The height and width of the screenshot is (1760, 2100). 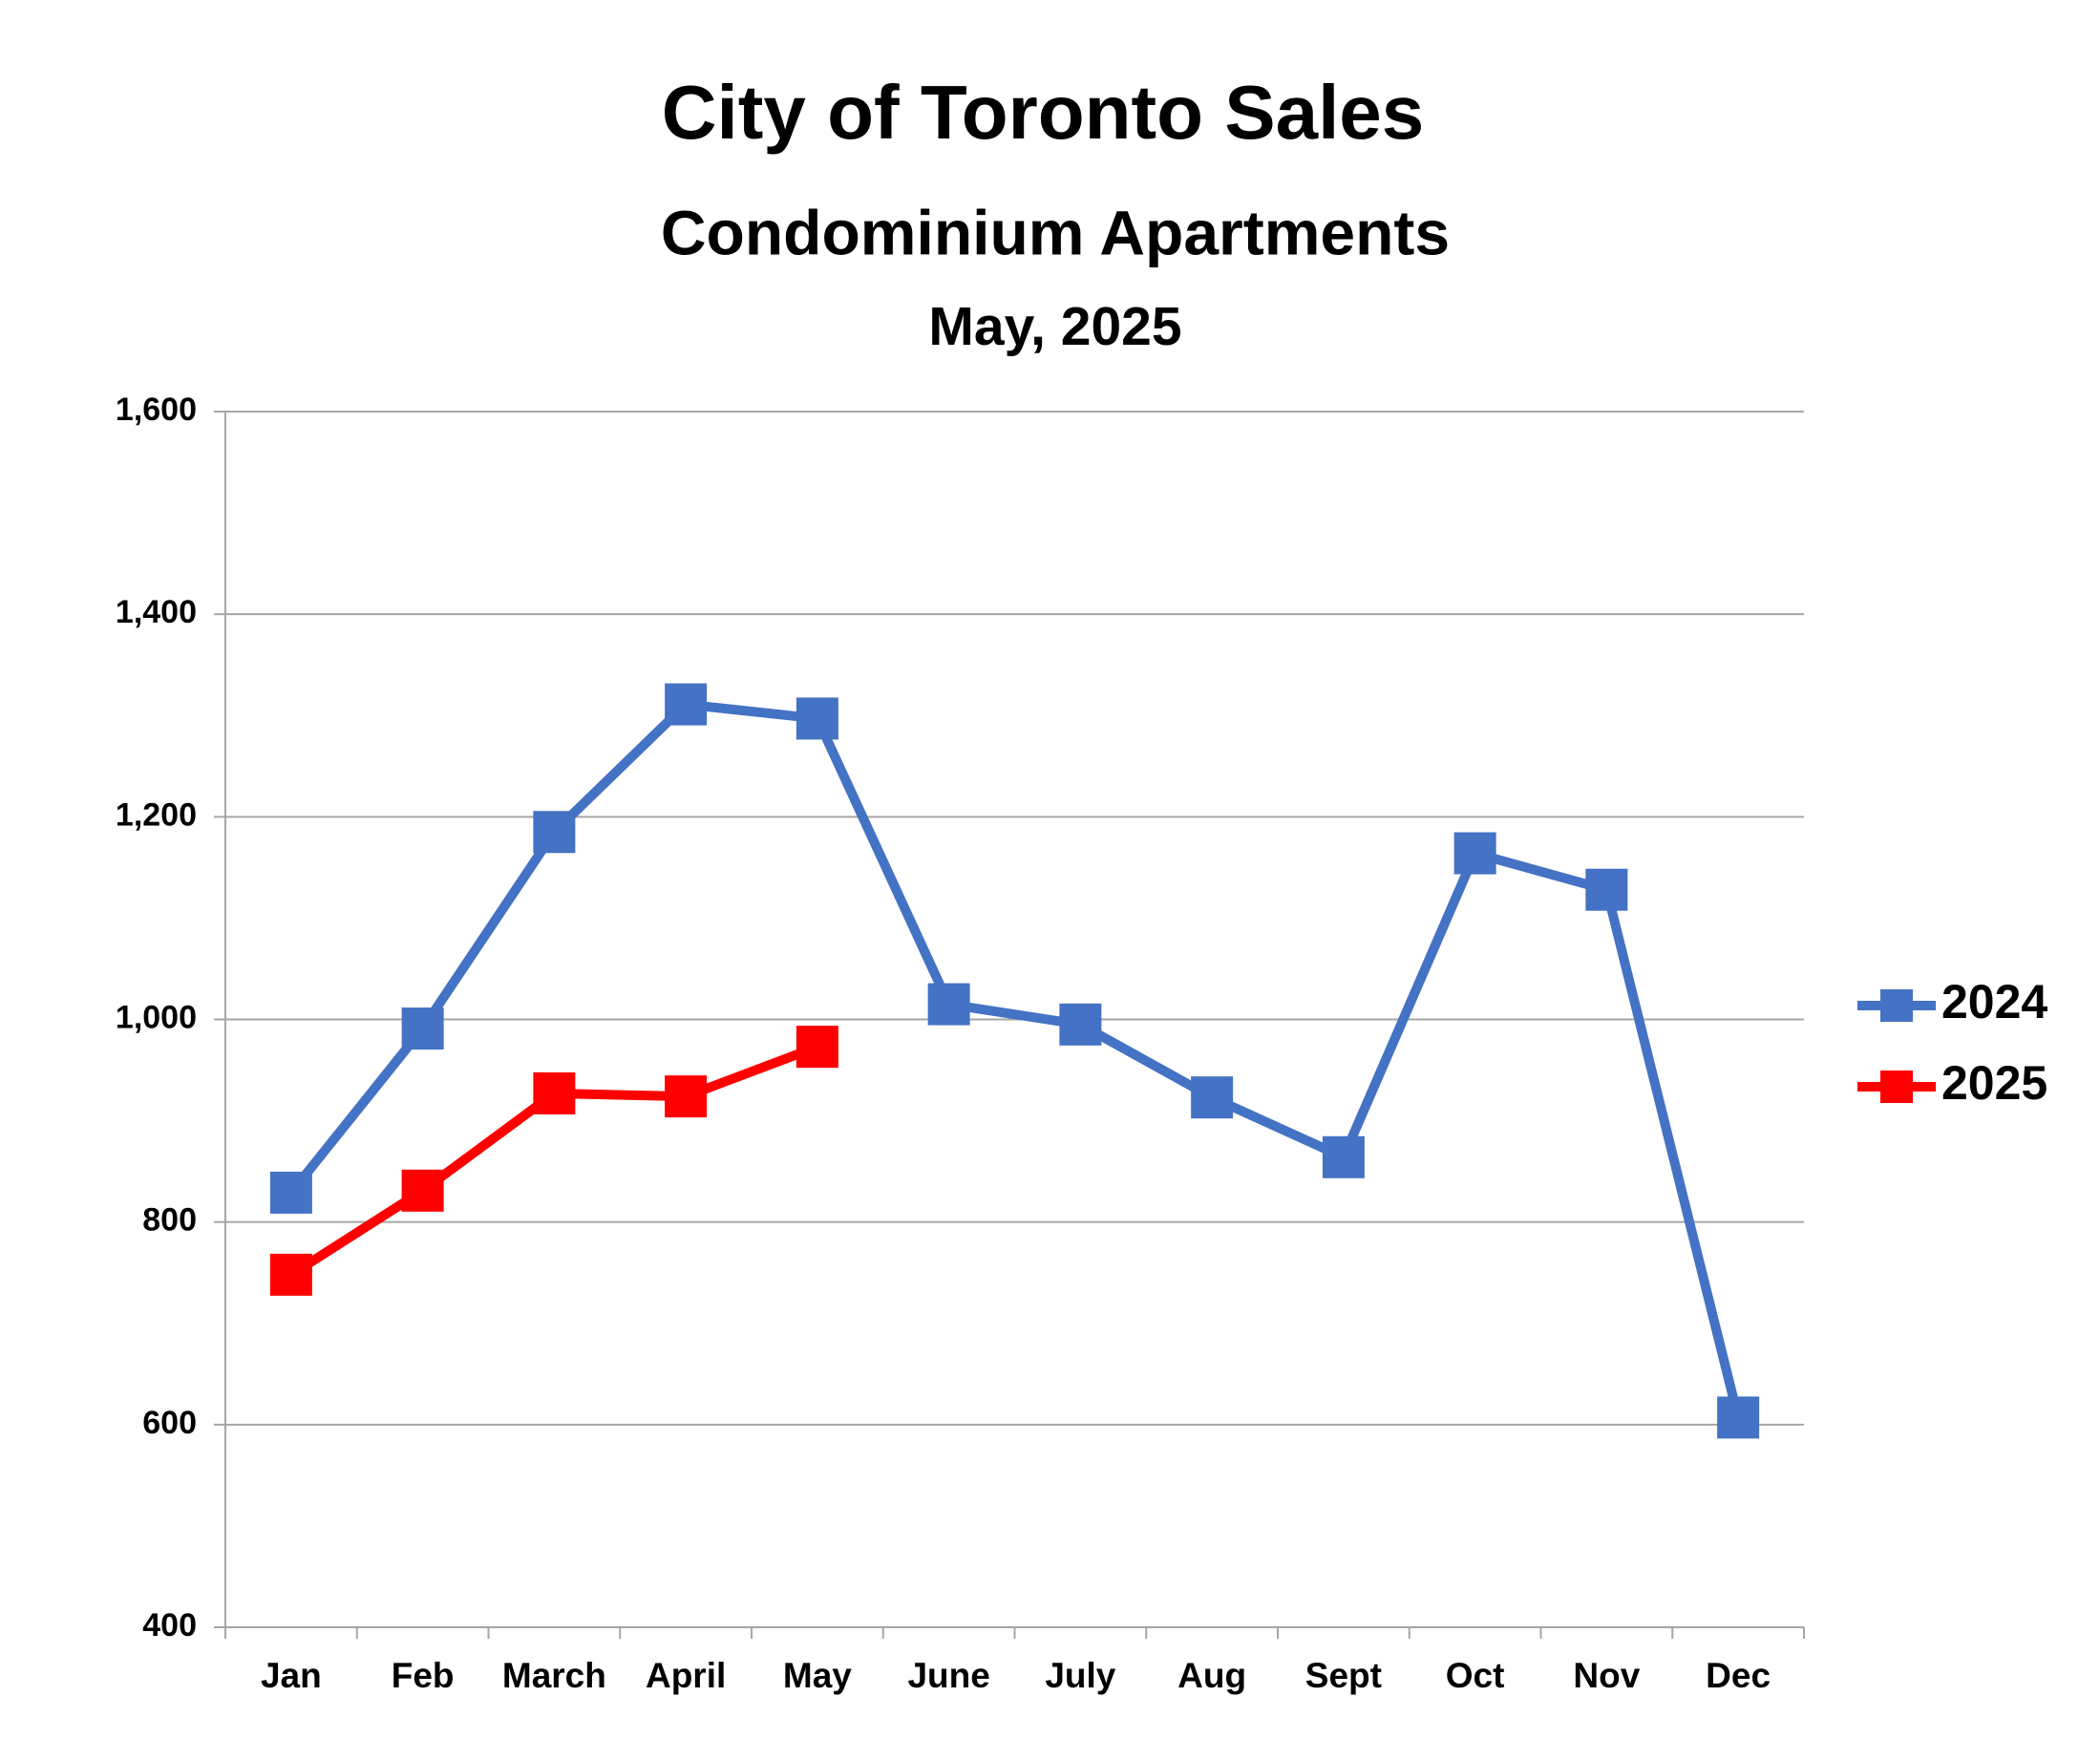 I want to click on x-tick-label: Aug, so click(x=1211, y=1675).